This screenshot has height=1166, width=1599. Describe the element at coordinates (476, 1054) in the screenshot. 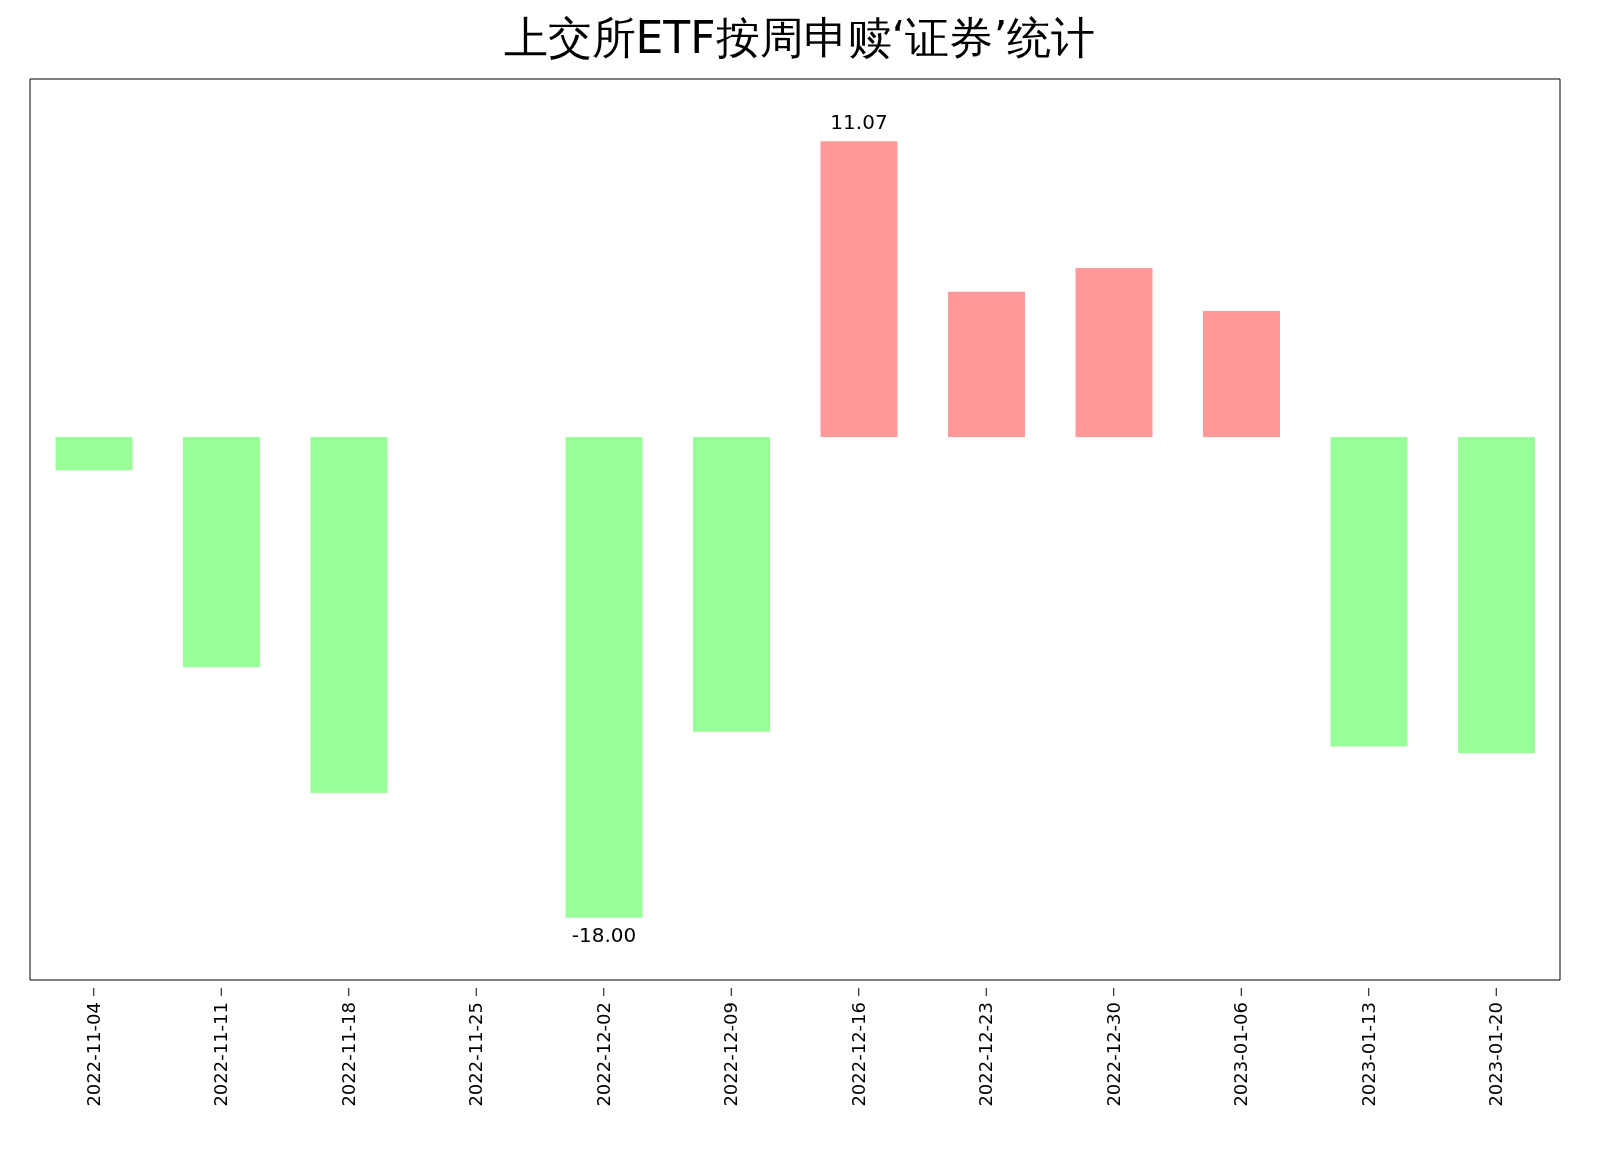

I see `x-tick-label: 2022-11-25` at that location.